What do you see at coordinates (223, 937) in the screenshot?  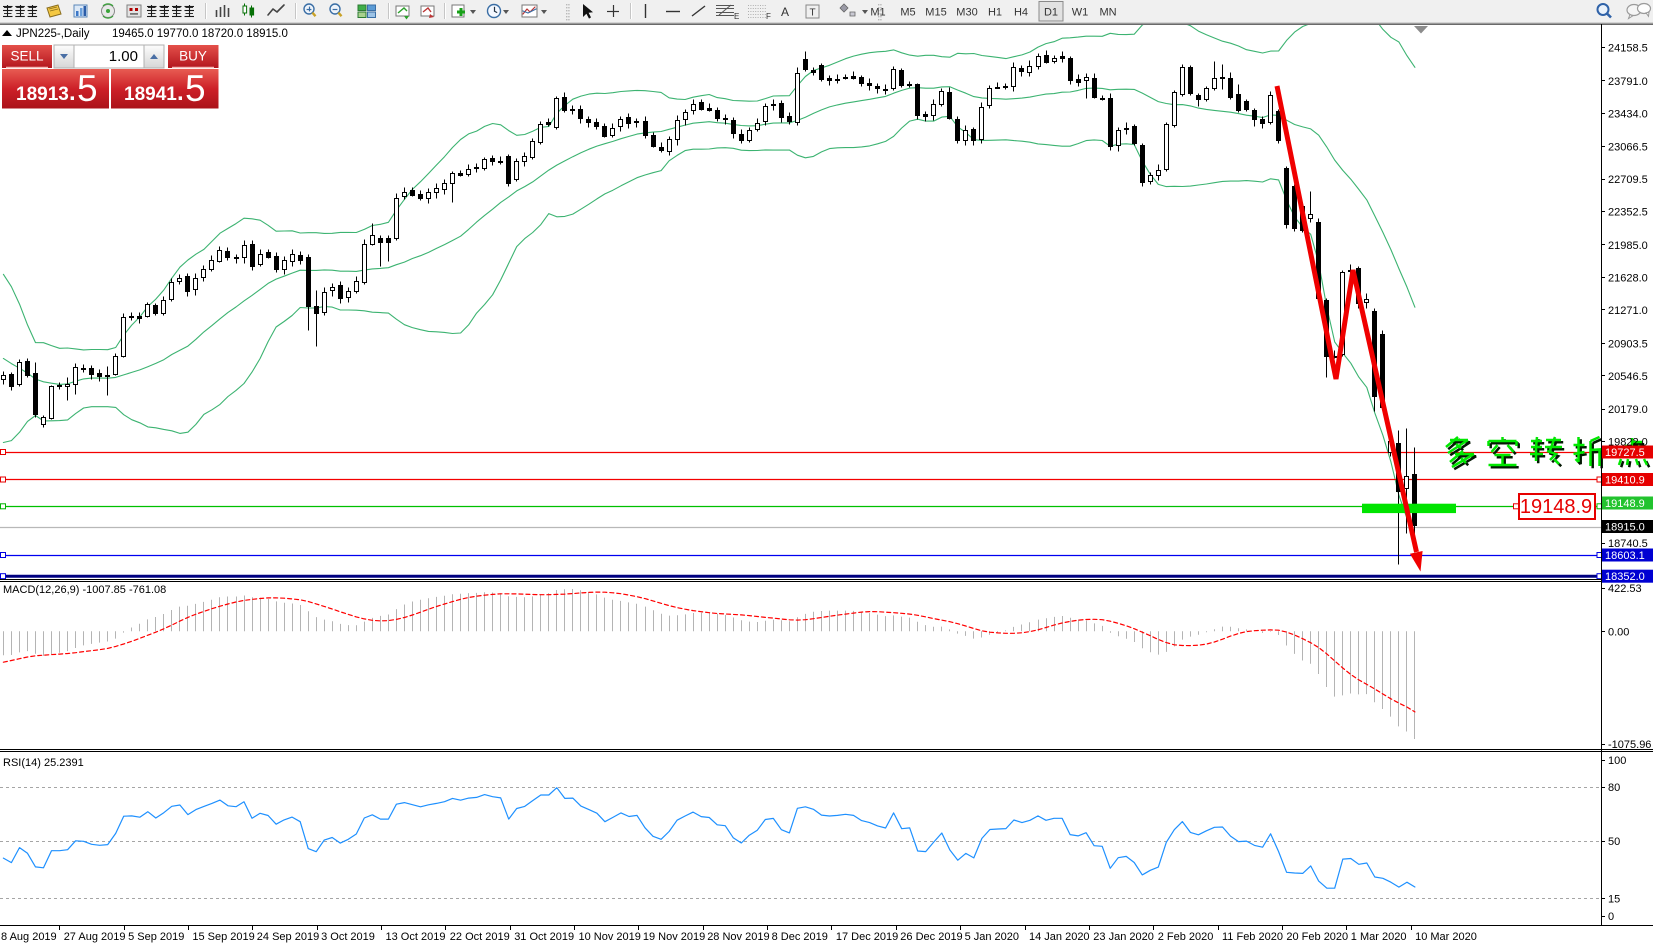 I see `svg-text: 15 Sep 2019` at bounding box center [223, 937].